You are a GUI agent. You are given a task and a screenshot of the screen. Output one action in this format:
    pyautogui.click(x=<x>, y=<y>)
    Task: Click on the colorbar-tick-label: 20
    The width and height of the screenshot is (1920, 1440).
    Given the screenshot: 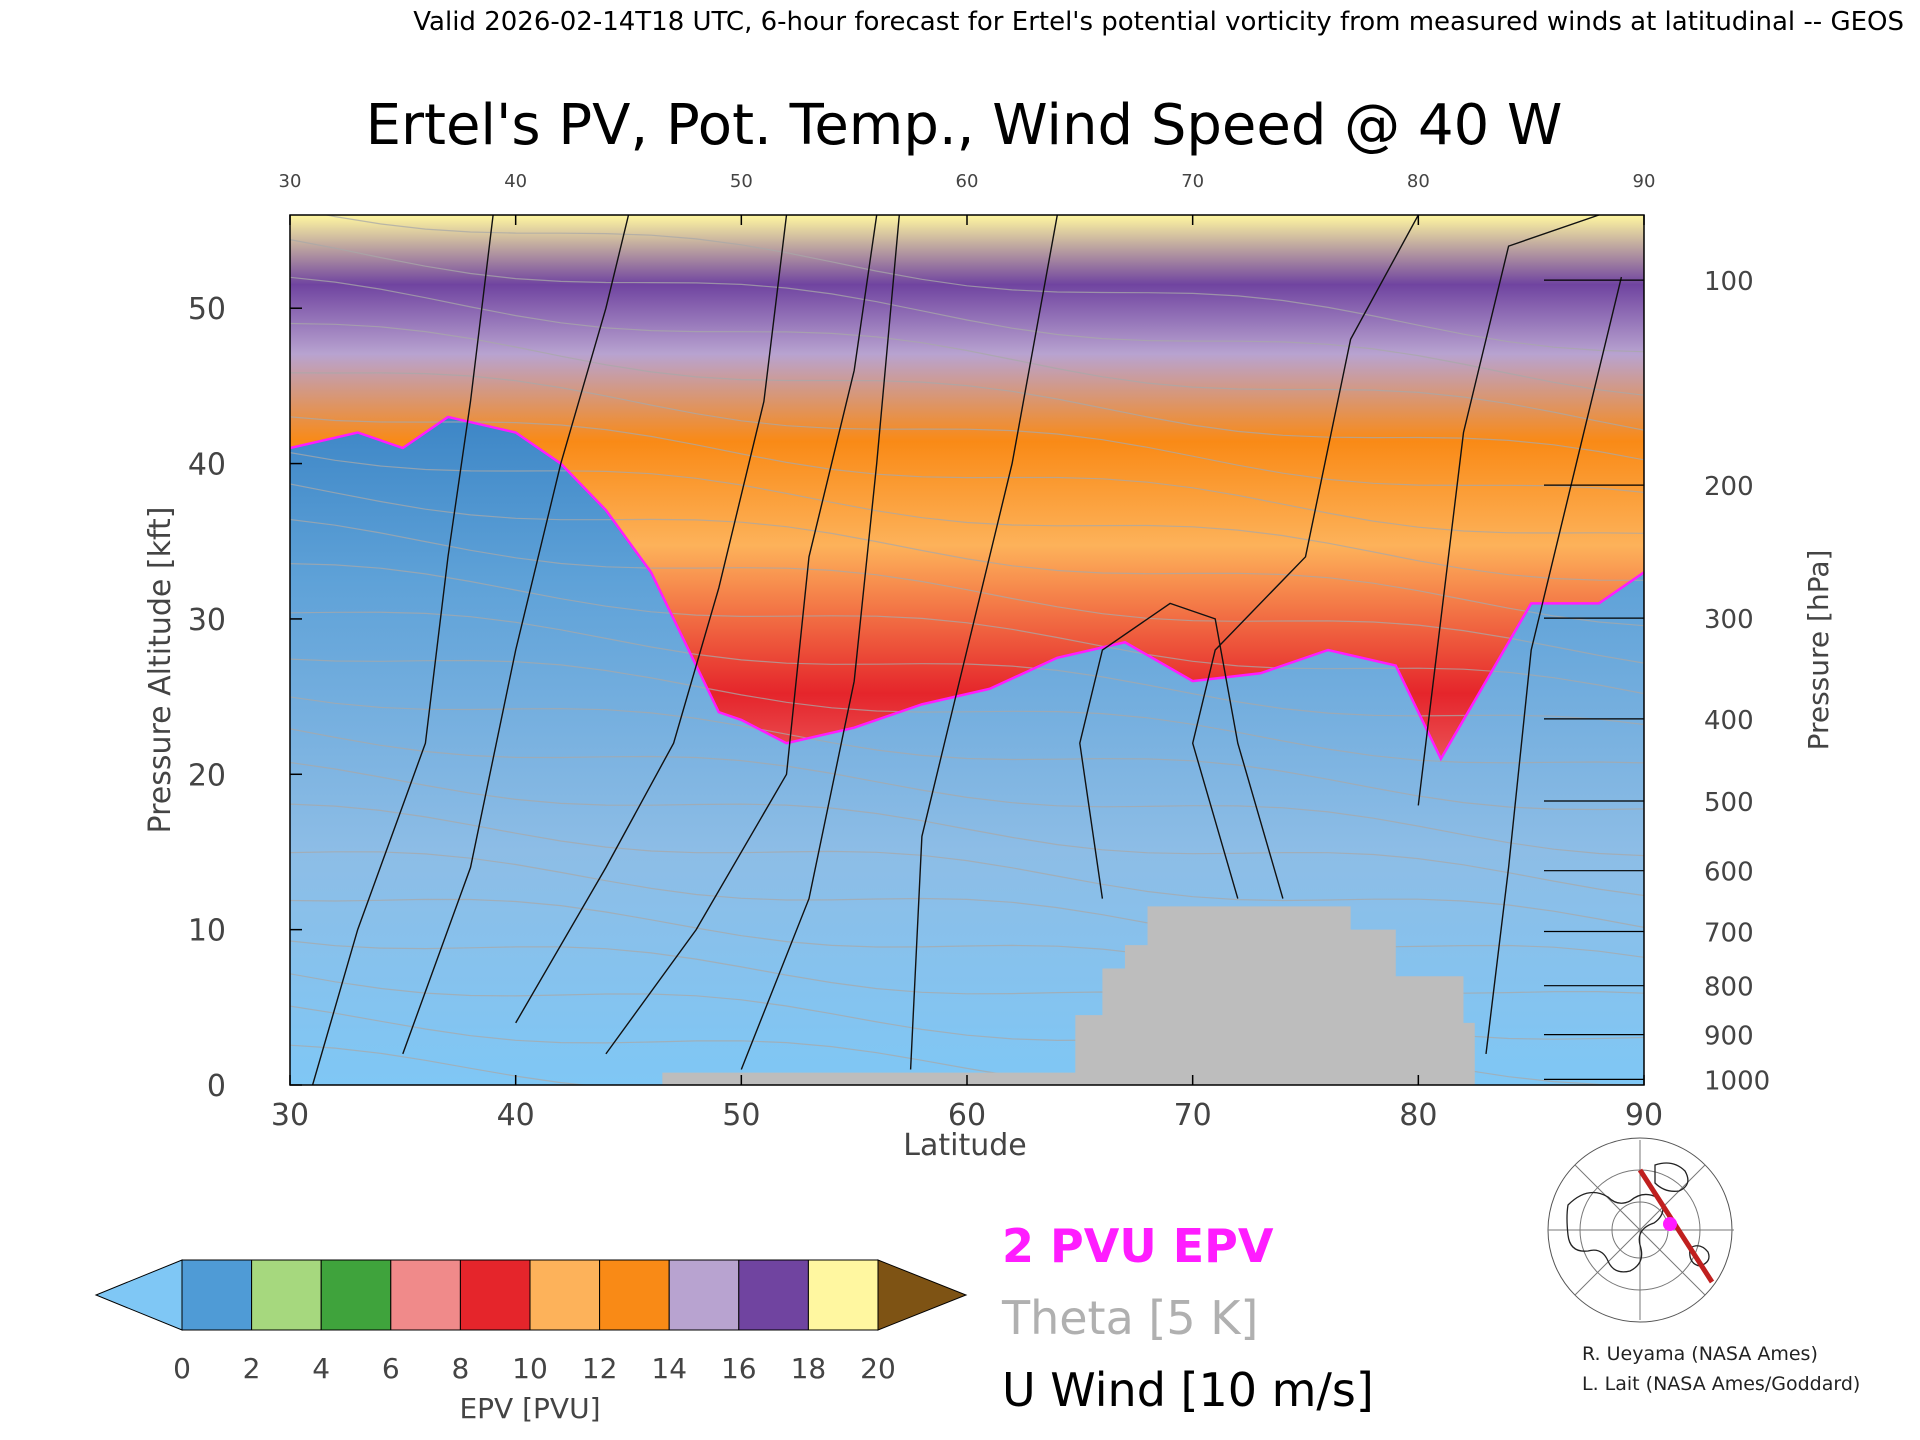 What is the action you would take?
    pyautogui.click(x=878, y=1368)
    